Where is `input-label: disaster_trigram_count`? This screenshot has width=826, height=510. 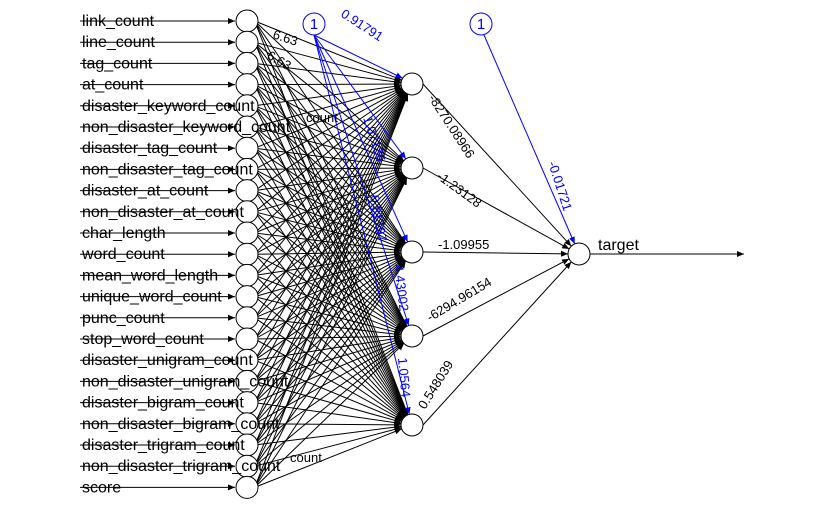 input-label: disaster_trigram_count is located at coordinates (163, 445).